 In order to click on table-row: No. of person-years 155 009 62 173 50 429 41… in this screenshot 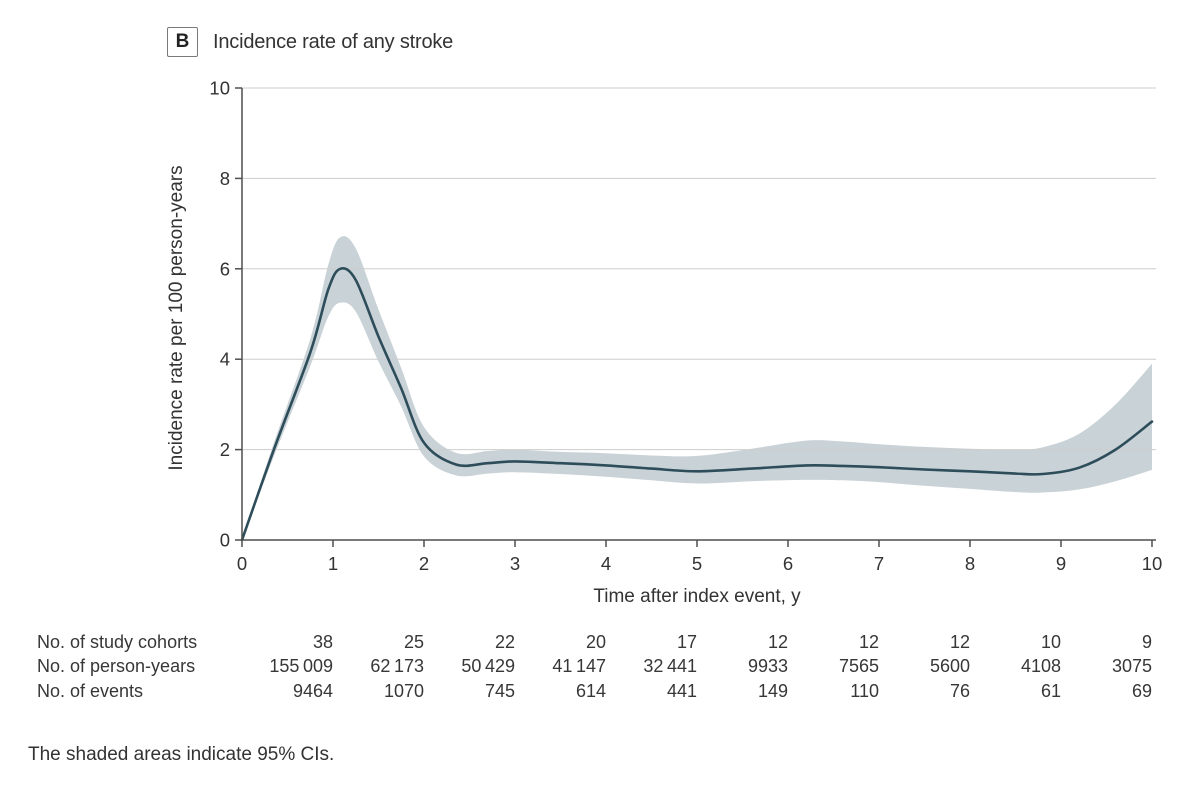, I will do `click(577, 667)`.